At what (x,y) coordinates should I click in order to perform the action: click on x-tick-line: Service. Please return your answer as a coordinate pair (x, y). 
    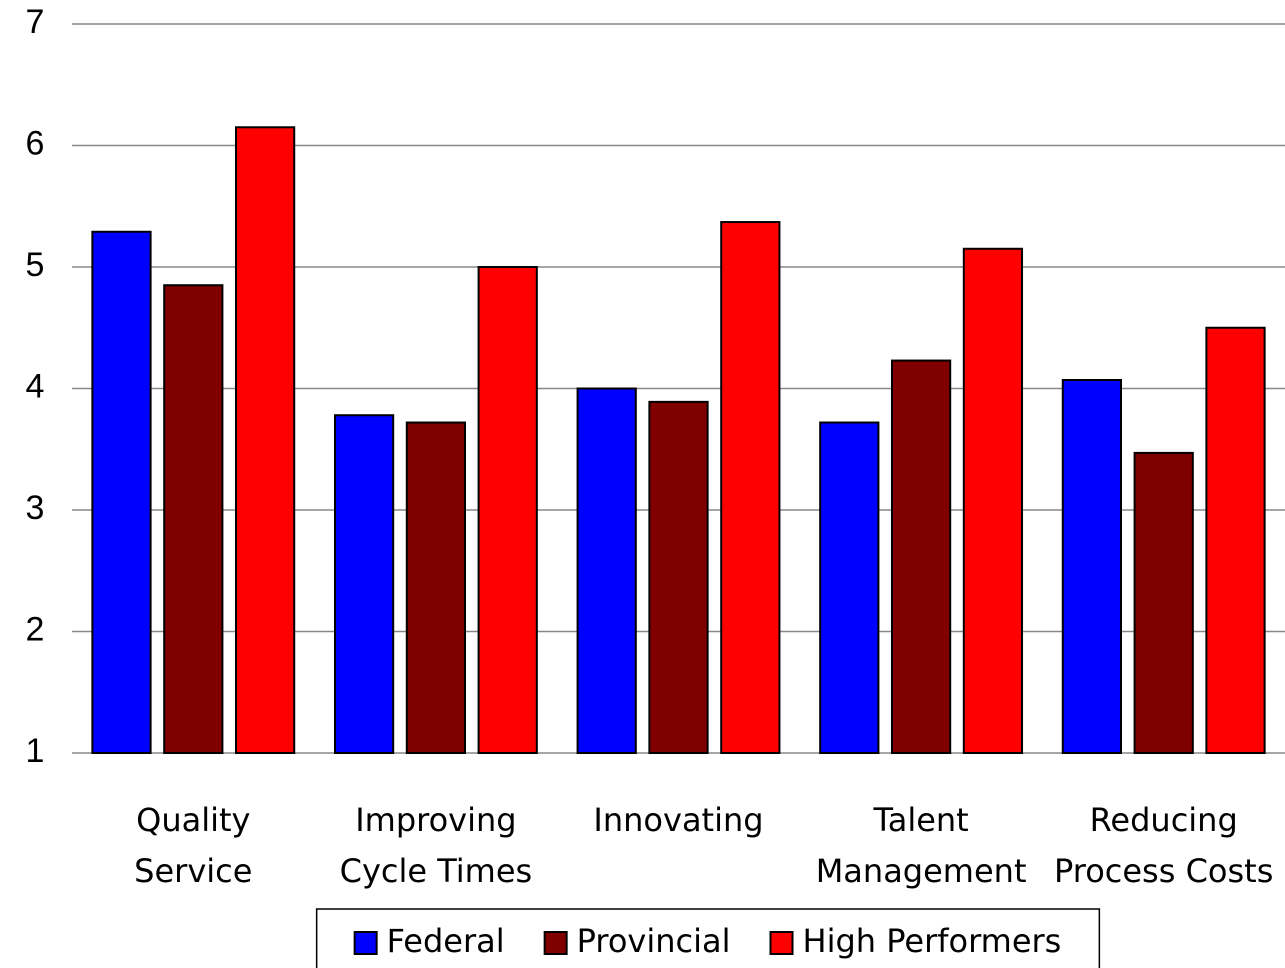
    Looking at the image, I should click on (193, 871).